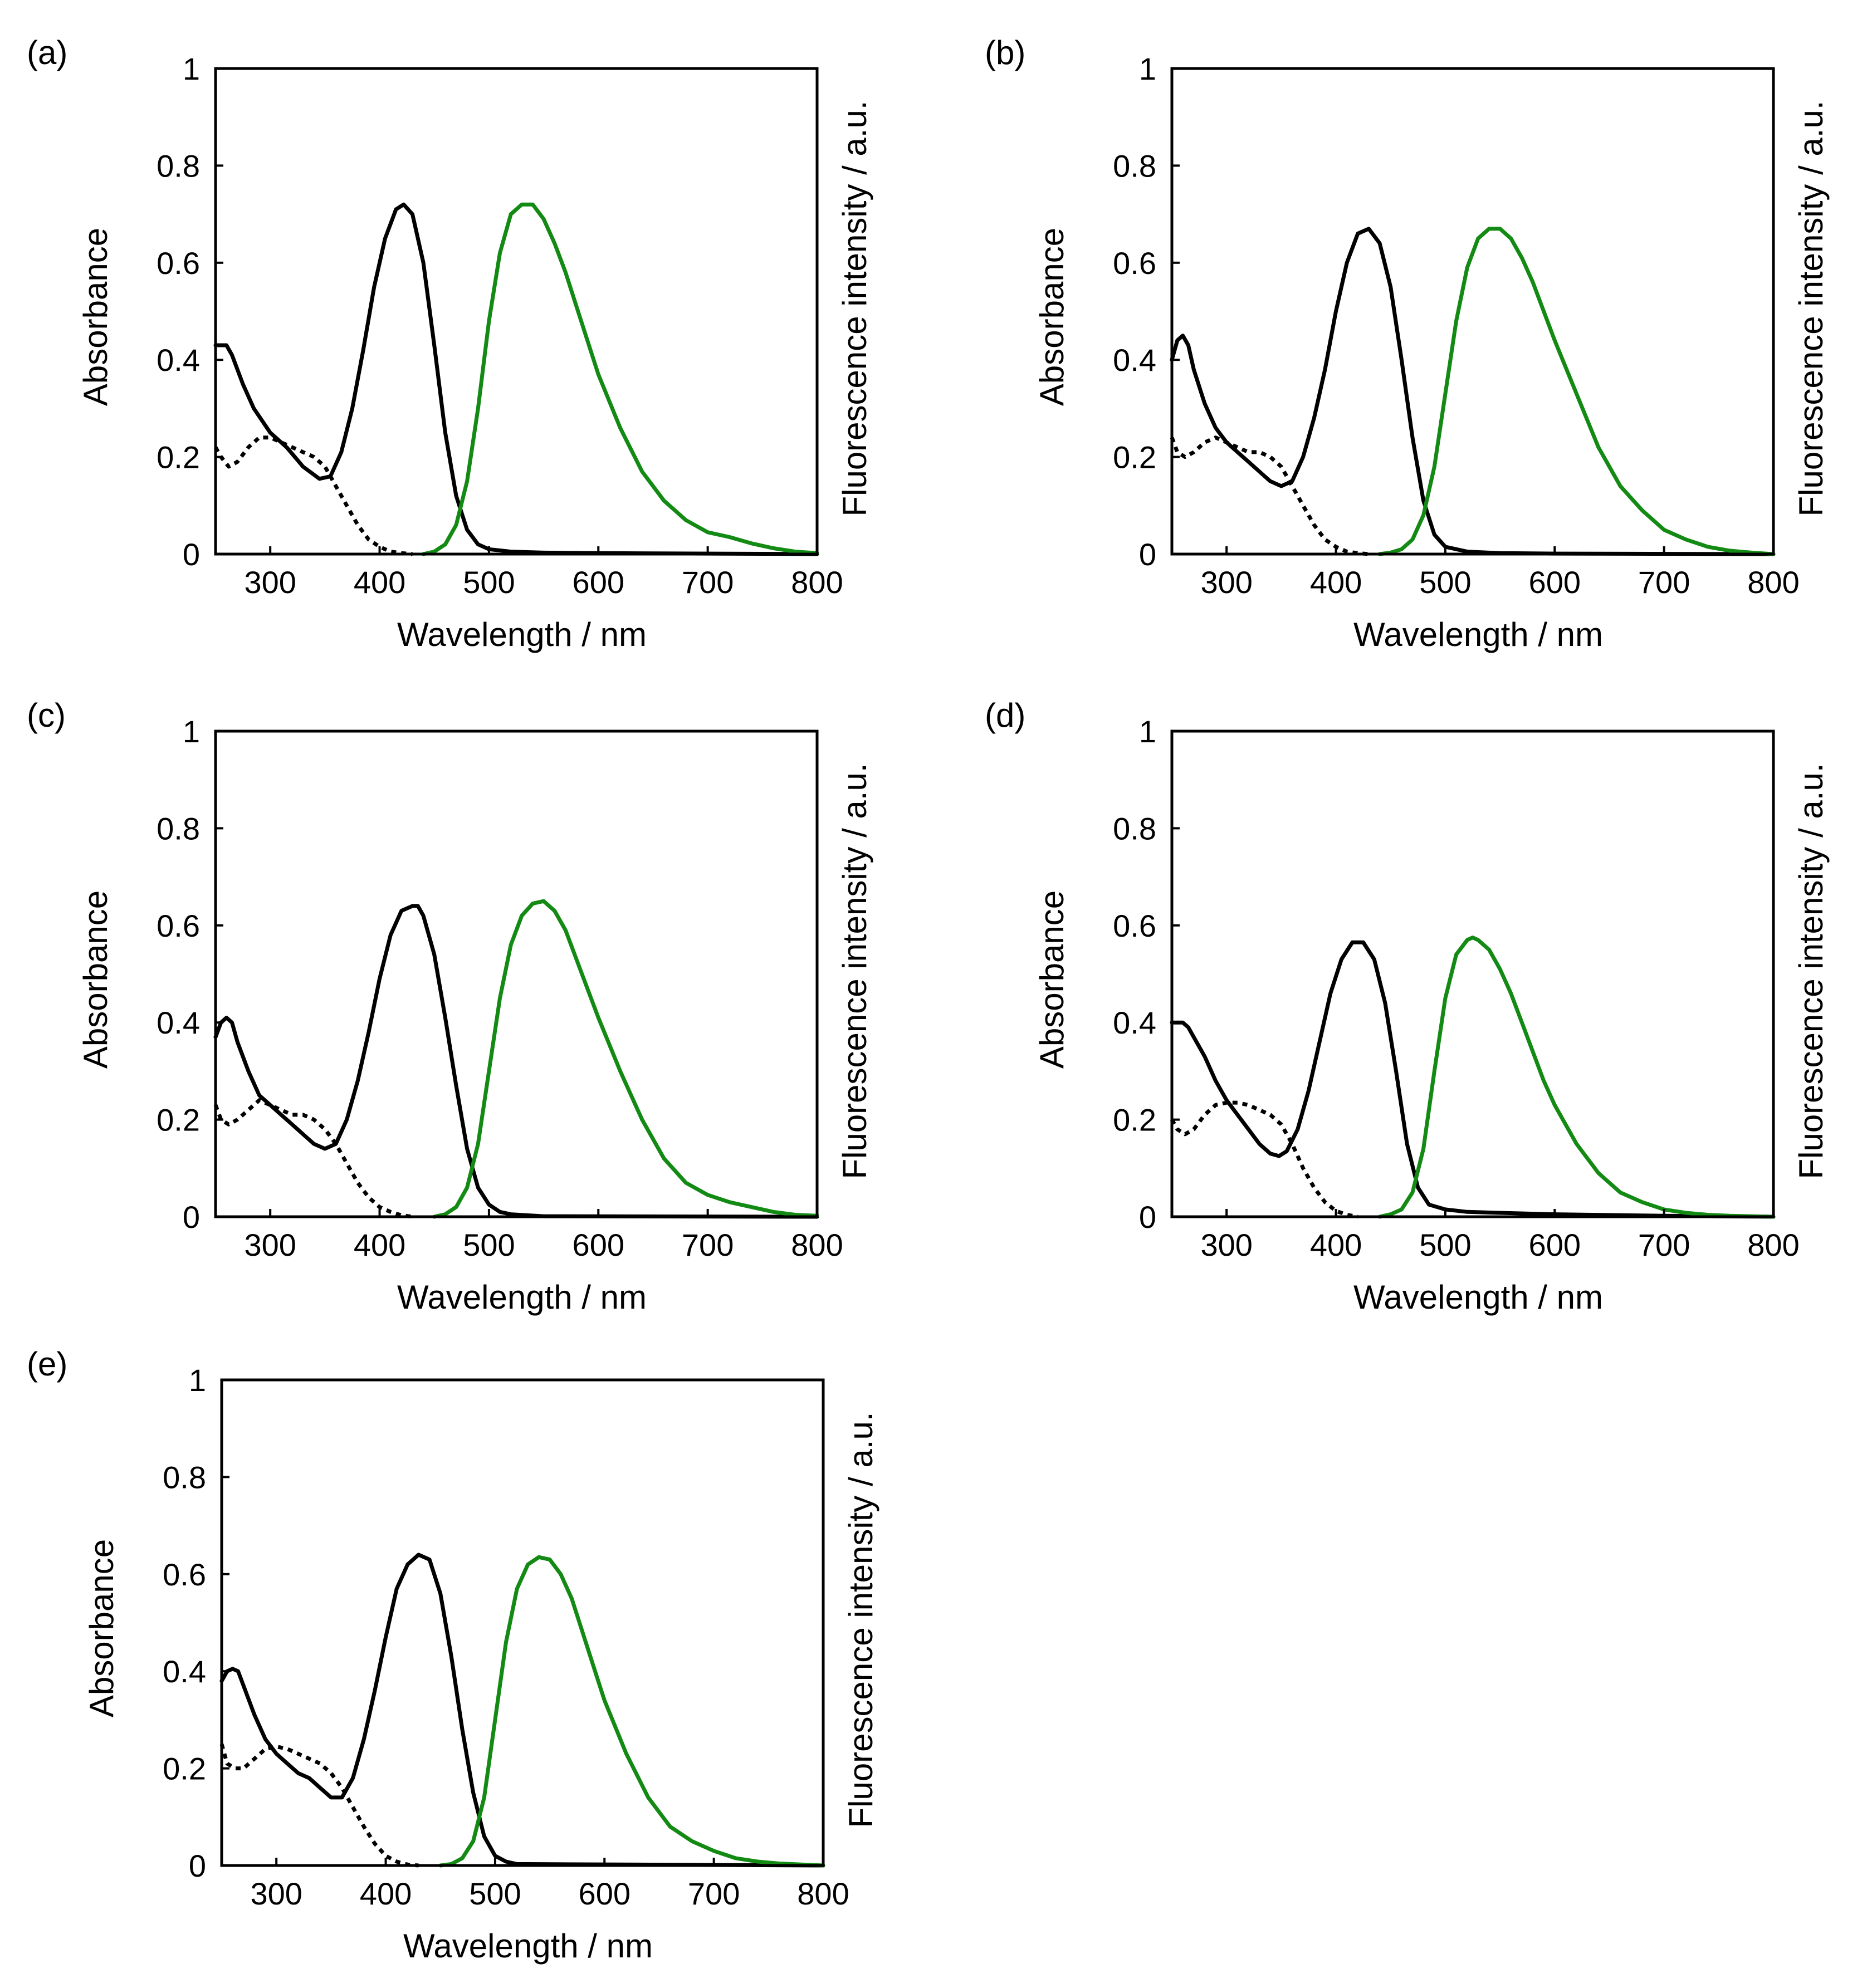 The height and width of the screenshot is (1988, 1867). Describe the element at coordinates (47, 53) in the screenshot. I see `panel-label: (a)` at that location.